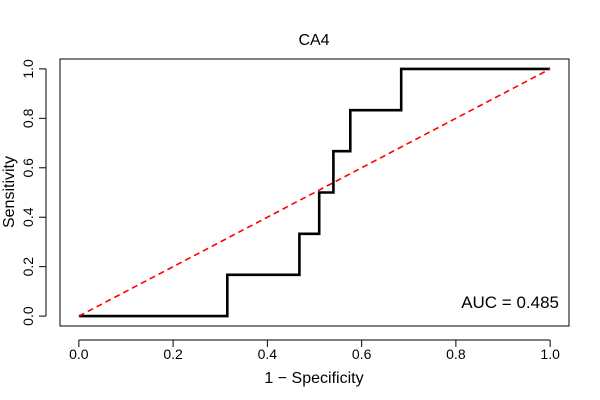  Describe the element at coordinates (9, 192) in the screenshot. I see `y-axis-label: Sensitivity` at that location.